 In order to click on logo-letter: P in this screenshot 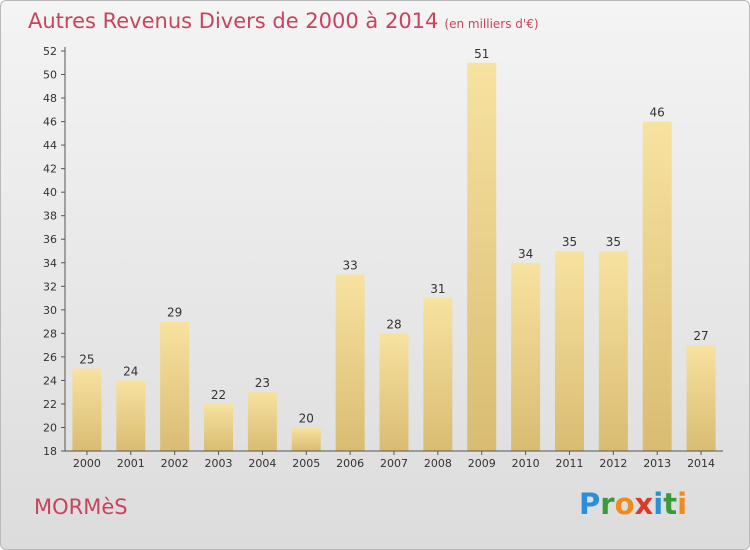, I will do `click(590, 504)`.